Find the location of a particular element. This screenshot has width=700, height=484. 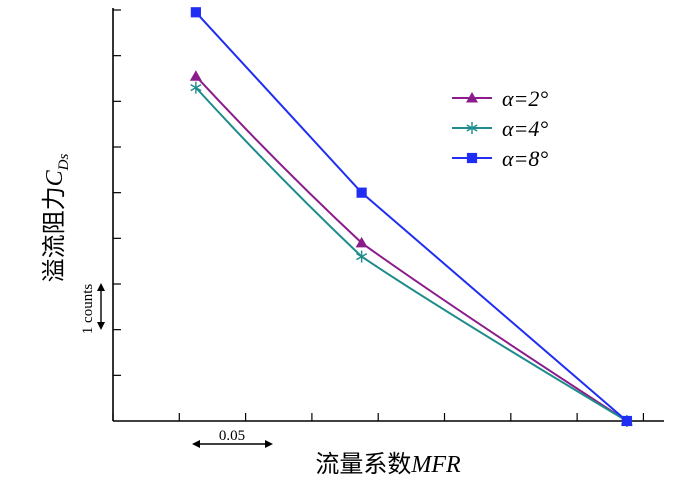

x-scale-bar: 0.05 is located at coordinates (232, 438).